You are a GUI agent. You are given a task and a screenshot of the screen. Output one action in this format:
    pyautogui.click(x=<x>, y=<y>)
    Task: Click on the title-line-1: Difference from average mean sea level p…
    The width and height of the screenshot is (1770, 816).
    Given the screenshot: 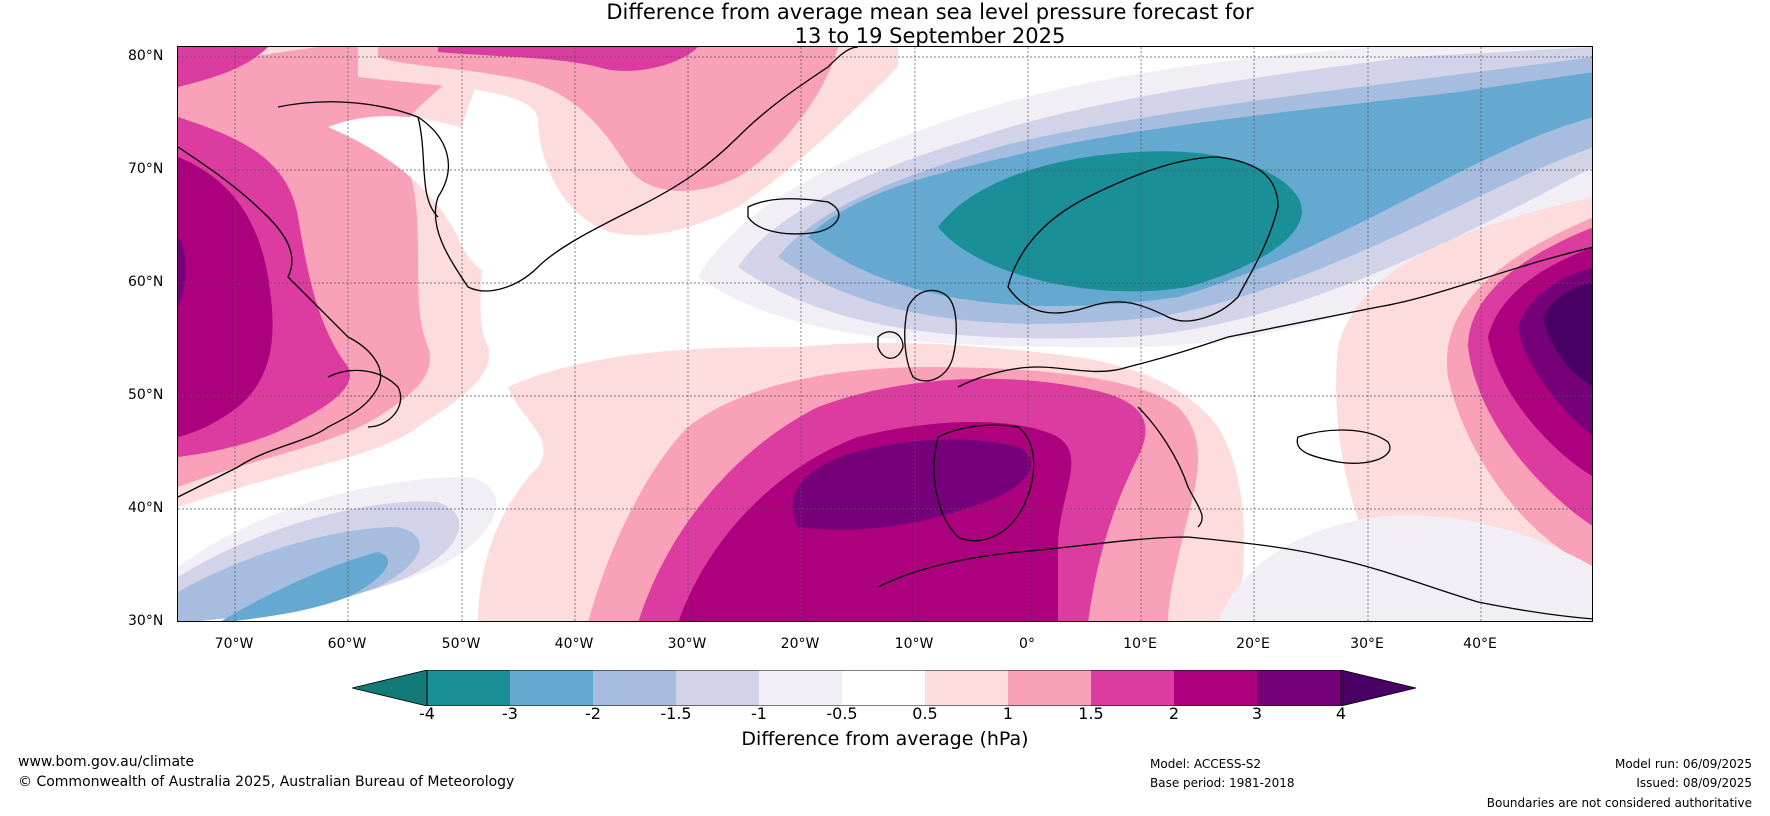 What is the action you would take?
    pyautogui.click(x=930, y=12)
    